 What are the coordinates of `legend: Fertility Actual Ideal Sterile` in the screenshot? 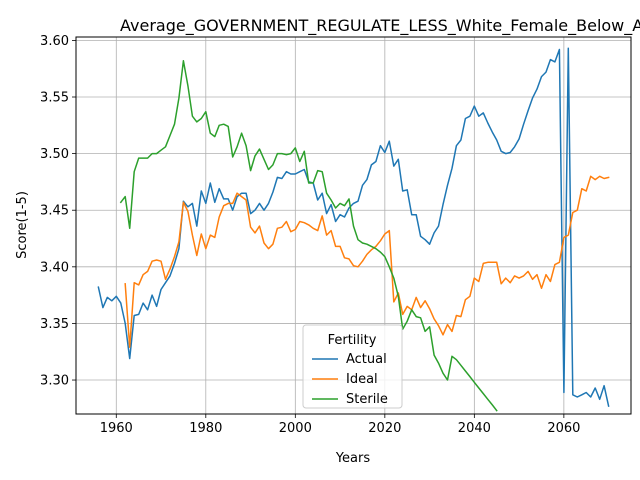 It's located at (352, 366).